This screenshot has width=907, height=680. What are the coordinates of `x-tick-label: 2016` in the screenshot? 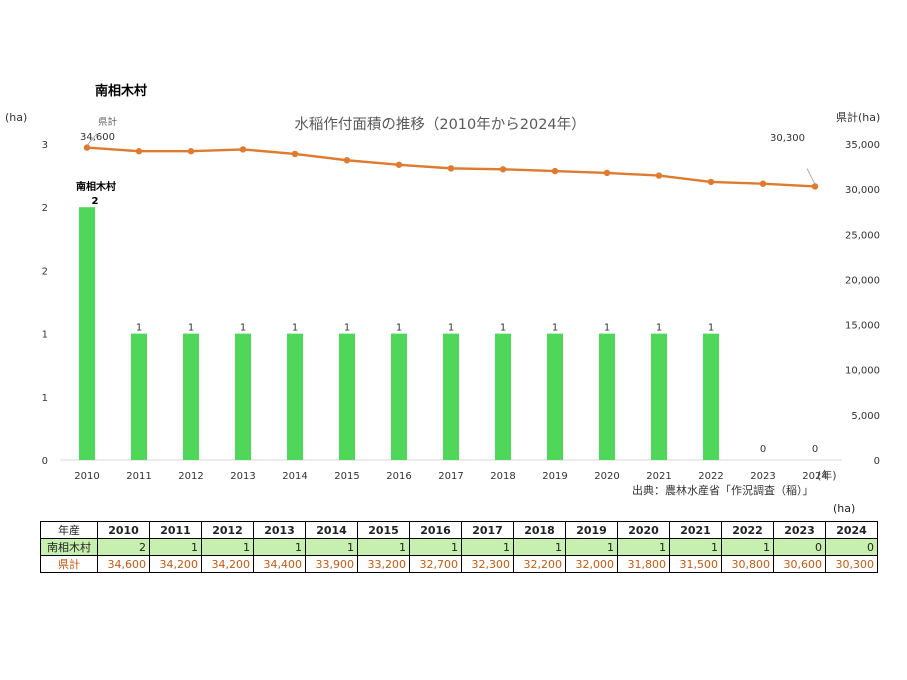 It's located at (398, 476).